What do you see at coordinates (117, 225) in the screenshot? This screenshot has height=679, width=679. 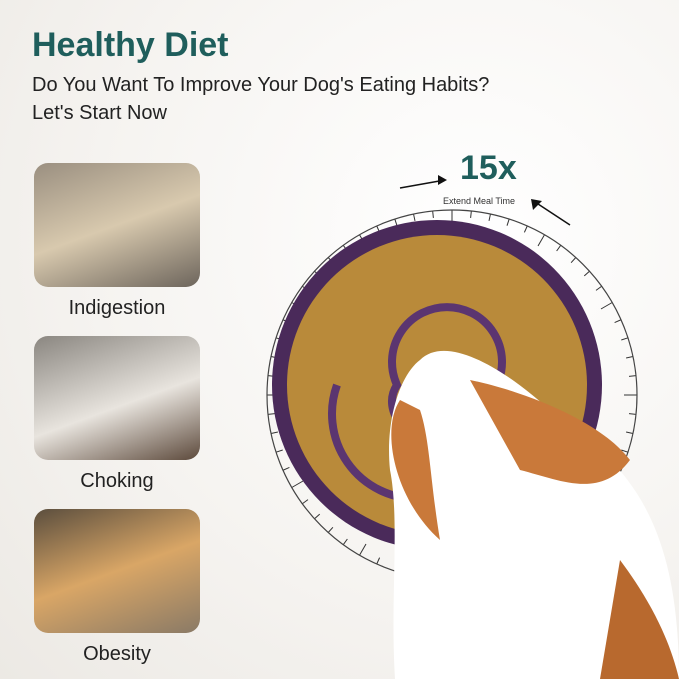 I see `indigestion-photo` at bounding box center [117, 225].